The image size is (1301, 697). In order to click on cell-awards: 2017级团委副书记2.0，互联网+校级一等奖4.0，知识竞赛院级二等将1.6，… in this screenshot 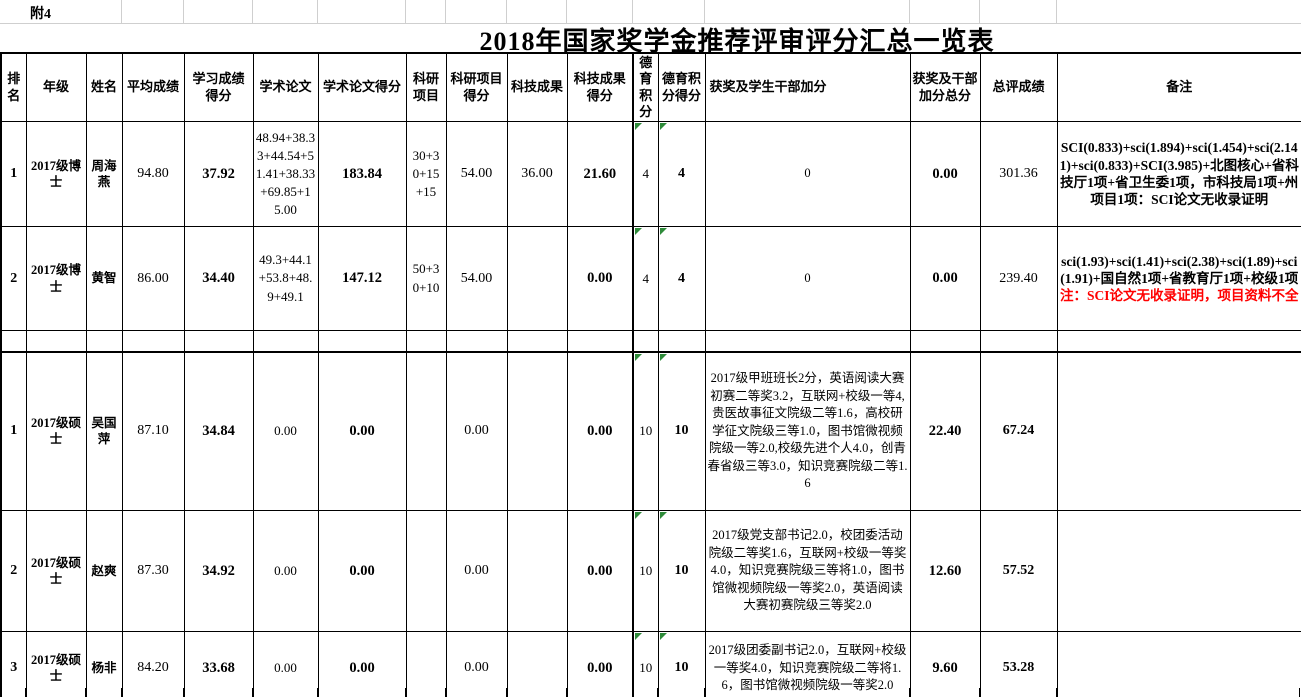, I will do `click(807, 664)`.